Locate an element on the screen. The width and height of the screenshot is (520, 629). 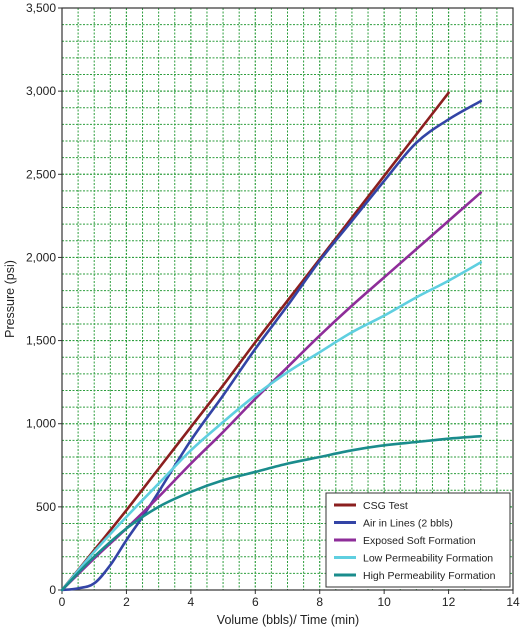
legend-label: CSG Test is located at coordinates (385, 506).